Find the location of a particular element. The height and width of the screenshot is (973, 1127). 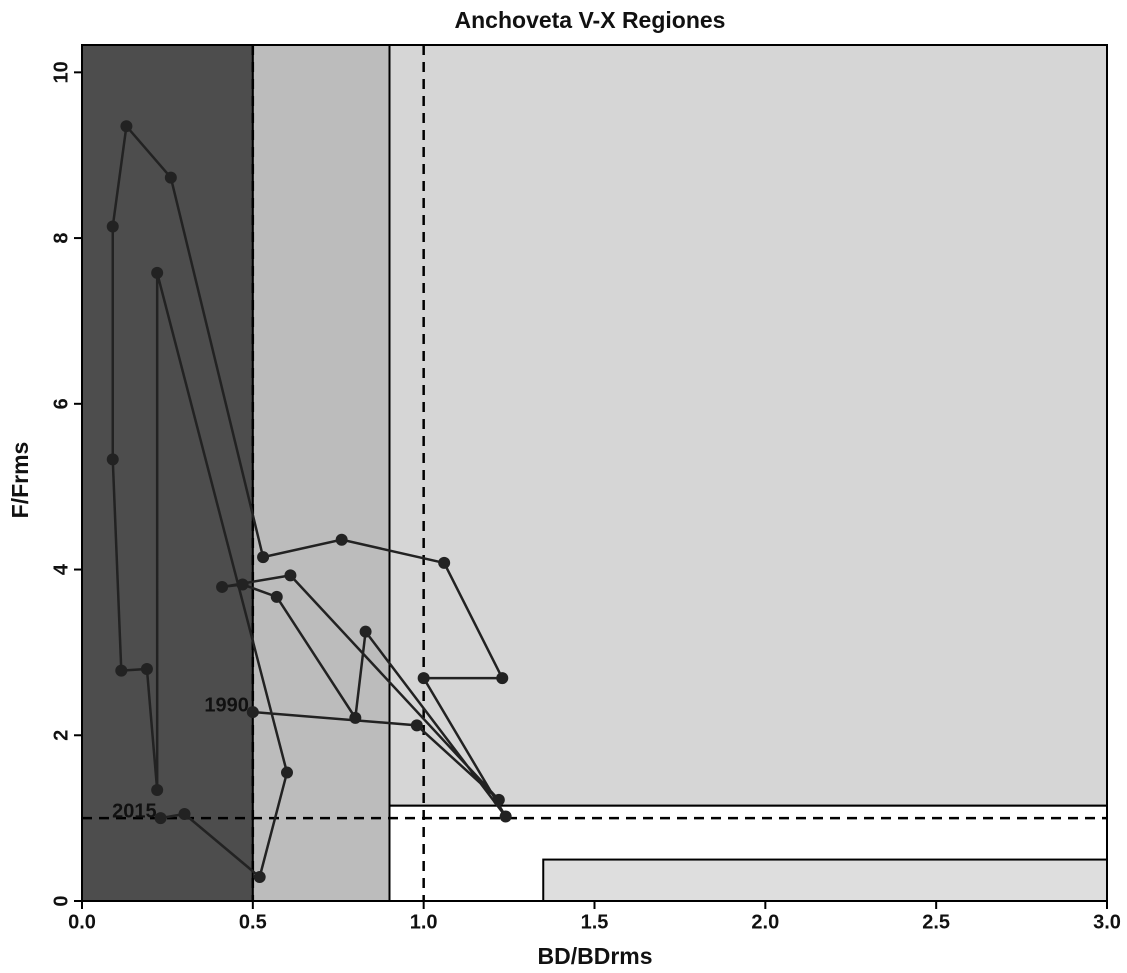

y-tick-label: 6 is located at coordinates (61, 403).